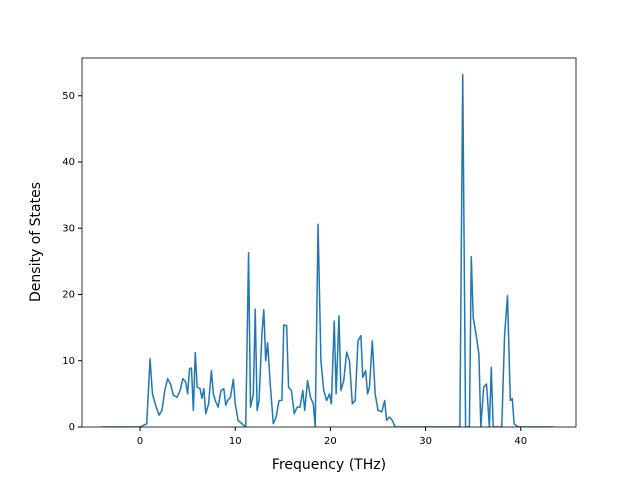  I want to click on y-axis-label: Density of States, so click(36, 242).